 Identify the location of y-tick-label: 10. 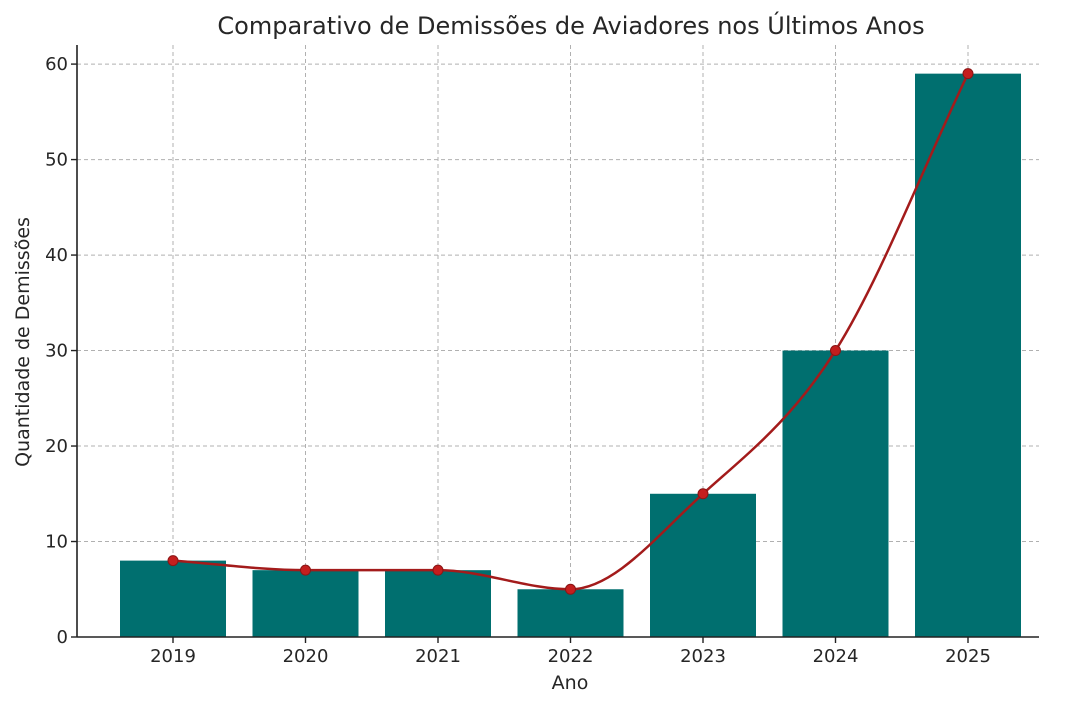
(56, 542).